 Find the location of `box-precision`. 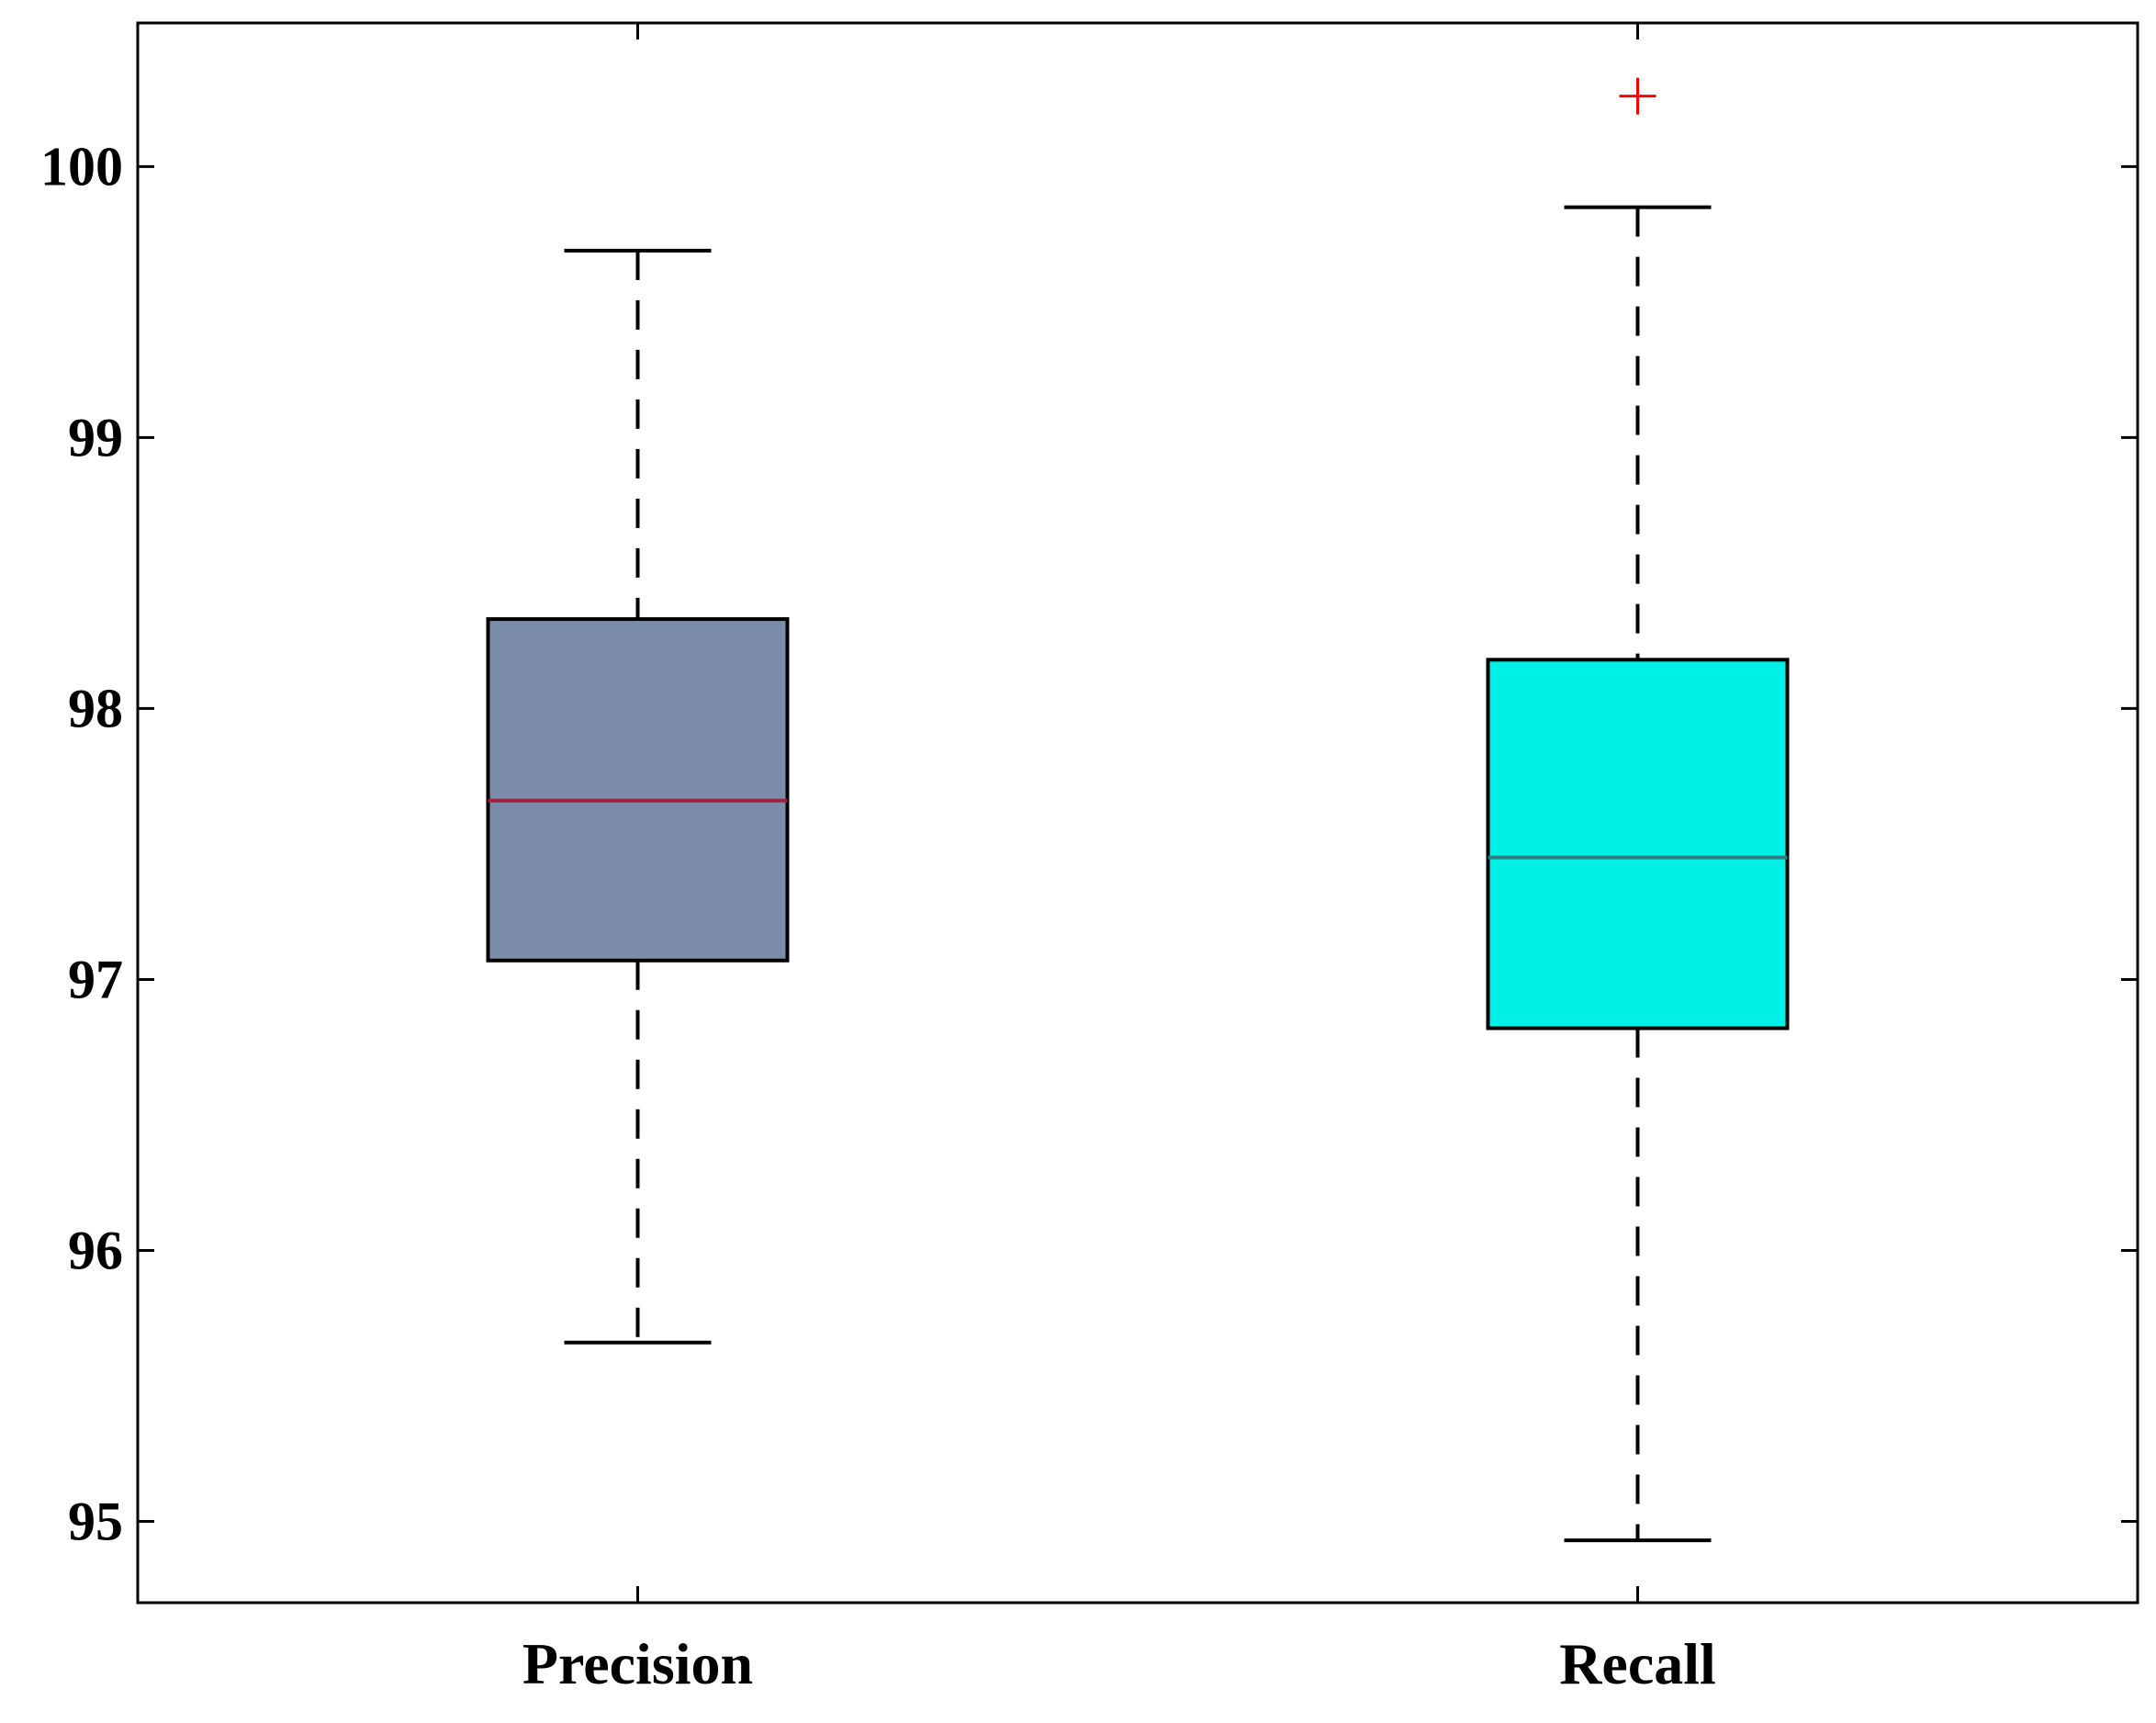

box-precision is located at coordinates (638, 796).